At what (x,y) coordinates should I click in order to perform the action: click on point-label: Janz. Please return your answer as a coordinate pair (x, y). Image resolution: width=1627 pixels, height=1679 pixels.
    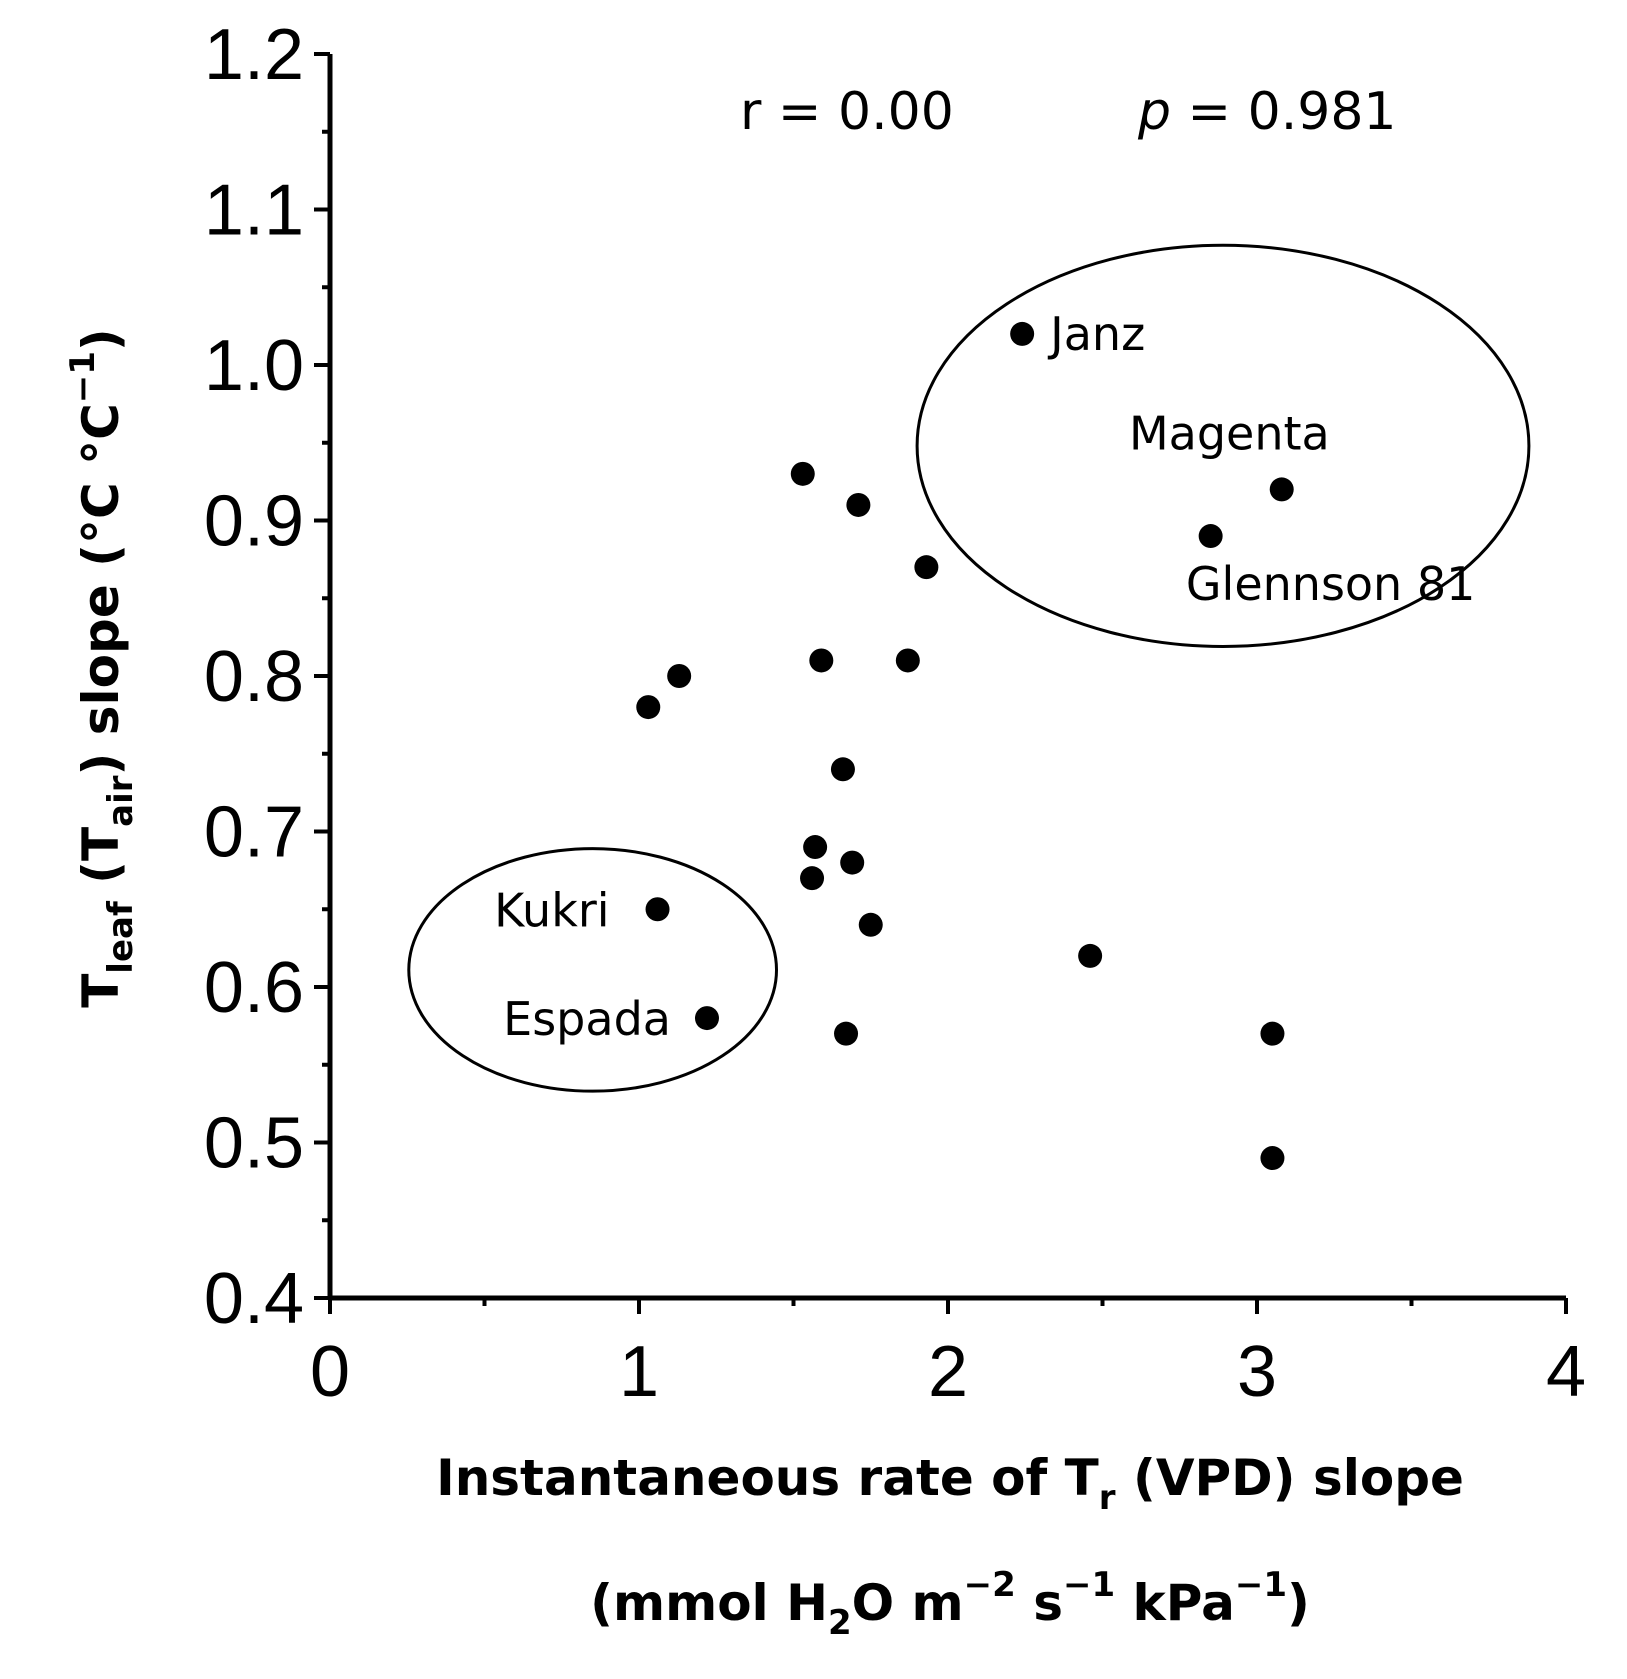
    Looking at the image, I should click on (1096, 334).